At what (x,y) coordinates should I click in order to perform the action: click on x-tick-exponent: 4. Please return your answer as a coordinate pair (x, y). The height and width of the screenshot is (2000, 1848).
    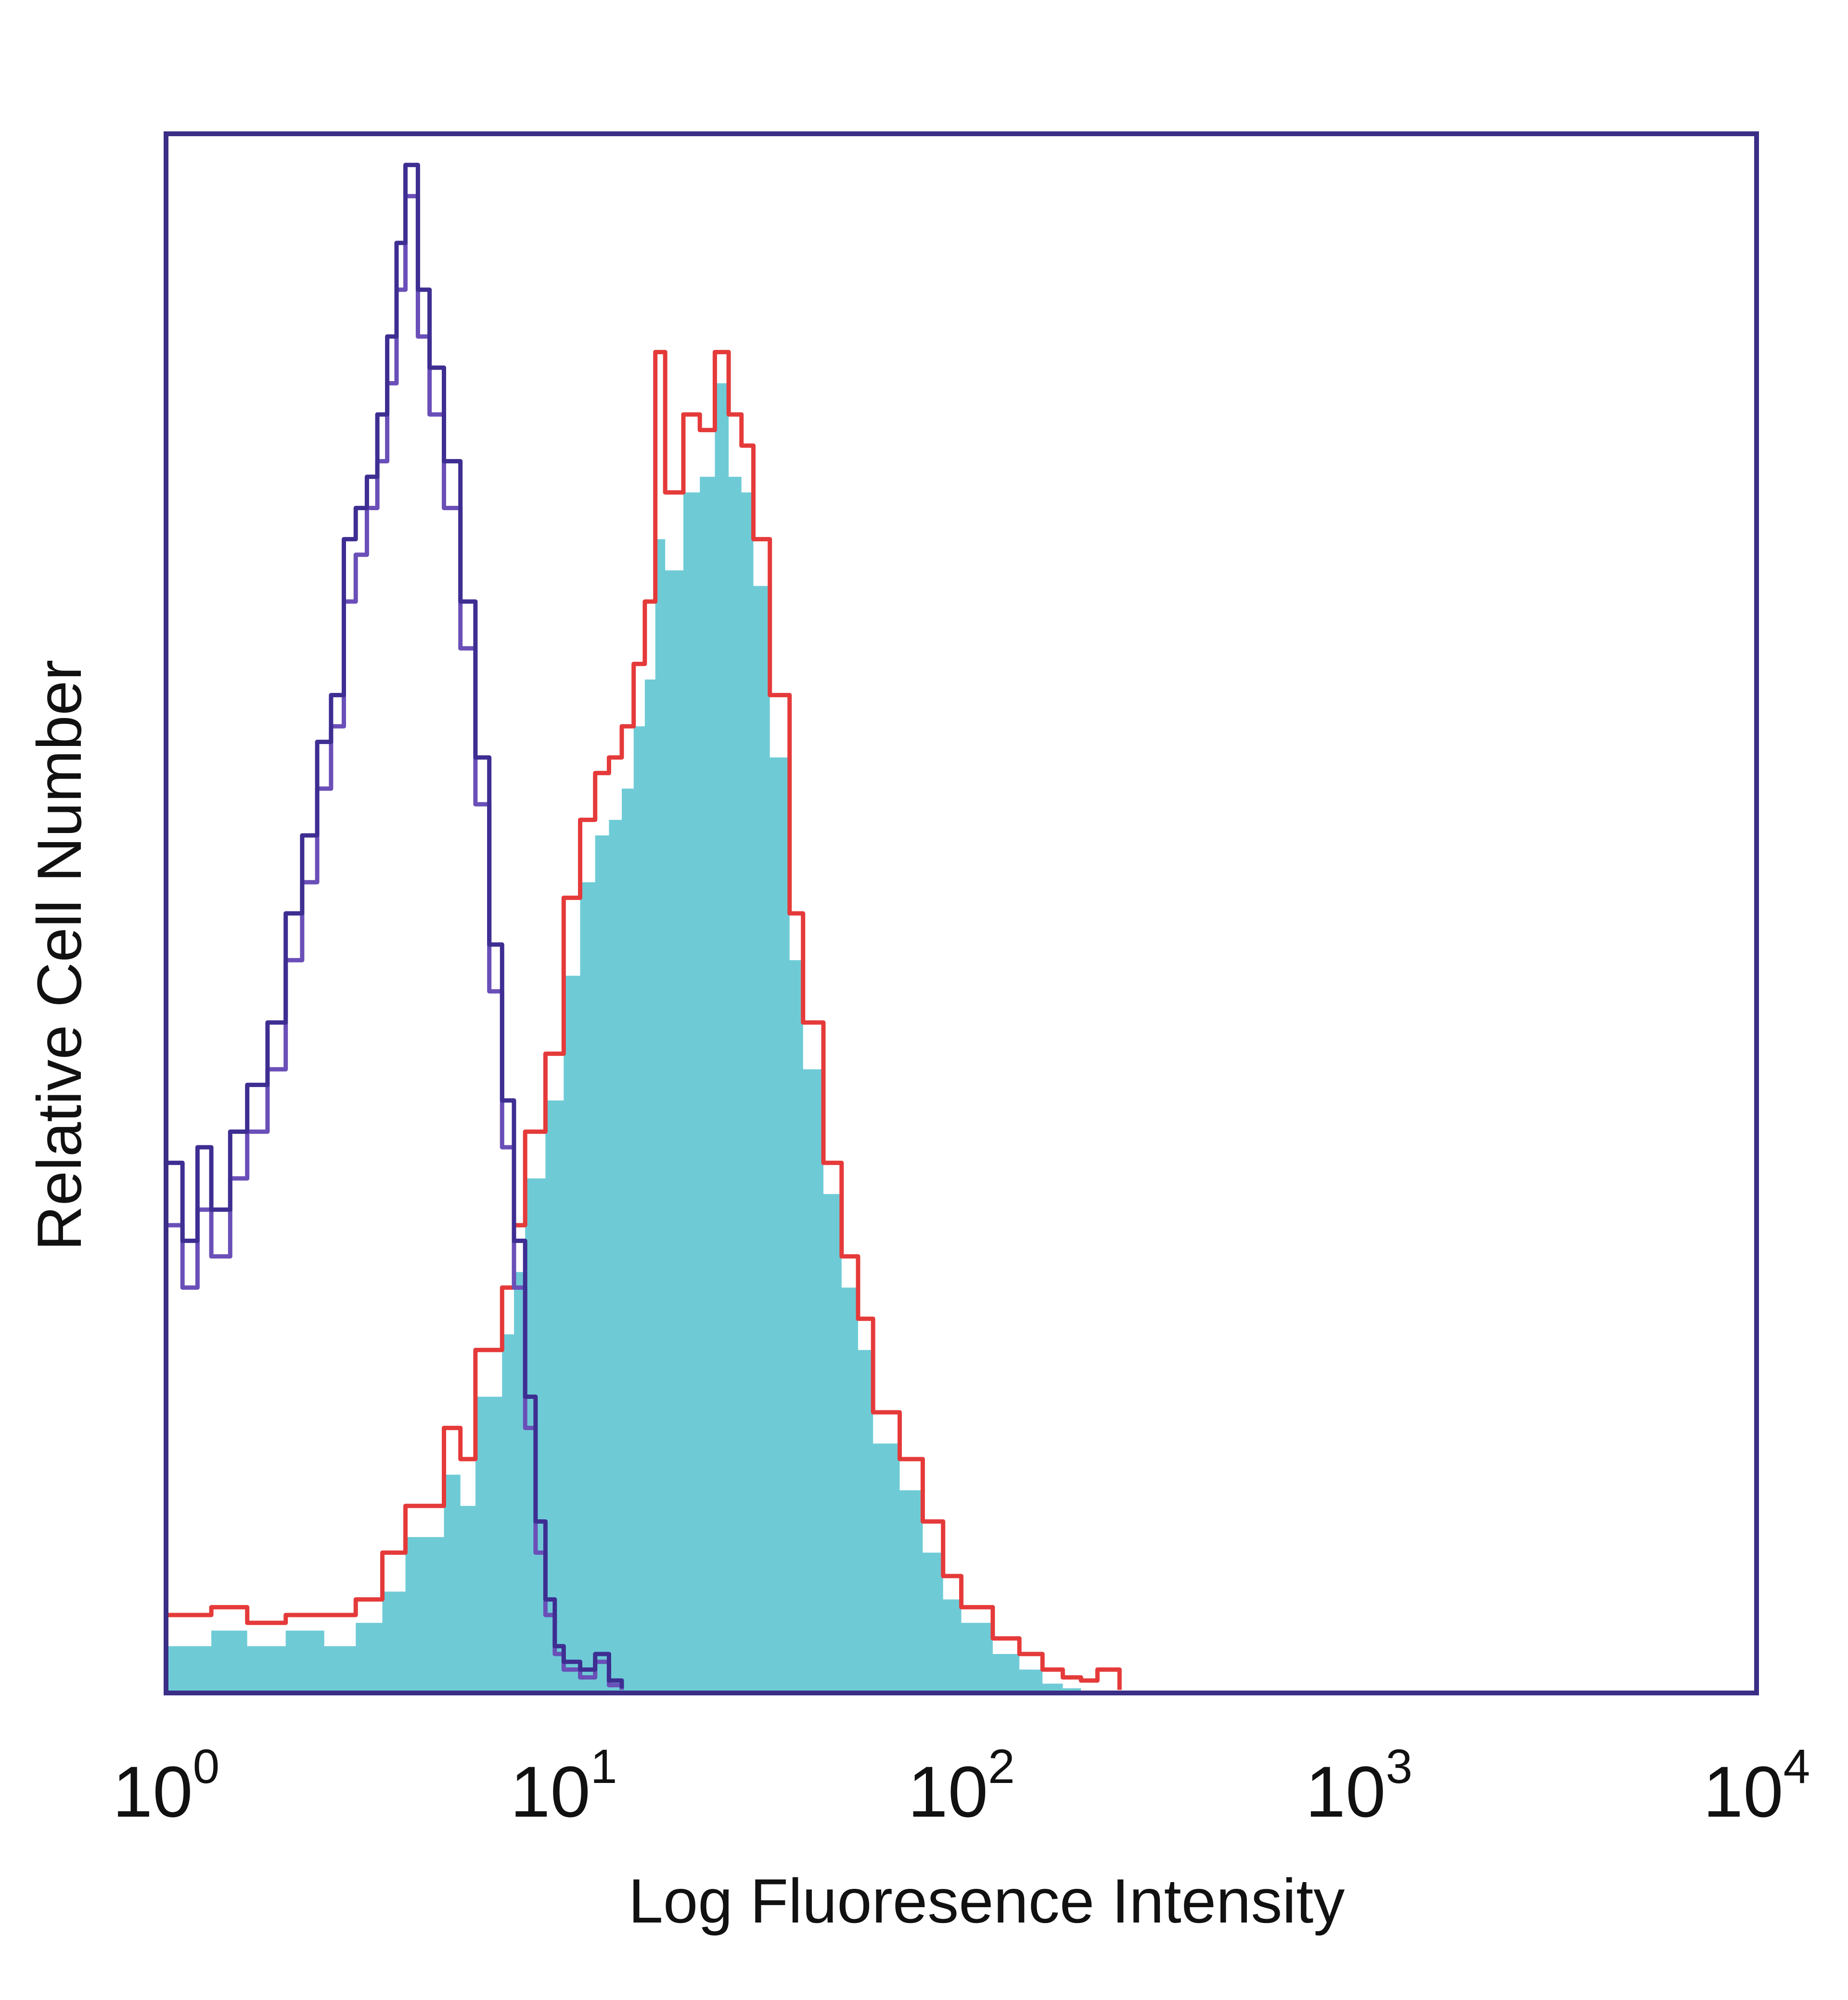
    Looking at the image, I should click on (1797, 1767).